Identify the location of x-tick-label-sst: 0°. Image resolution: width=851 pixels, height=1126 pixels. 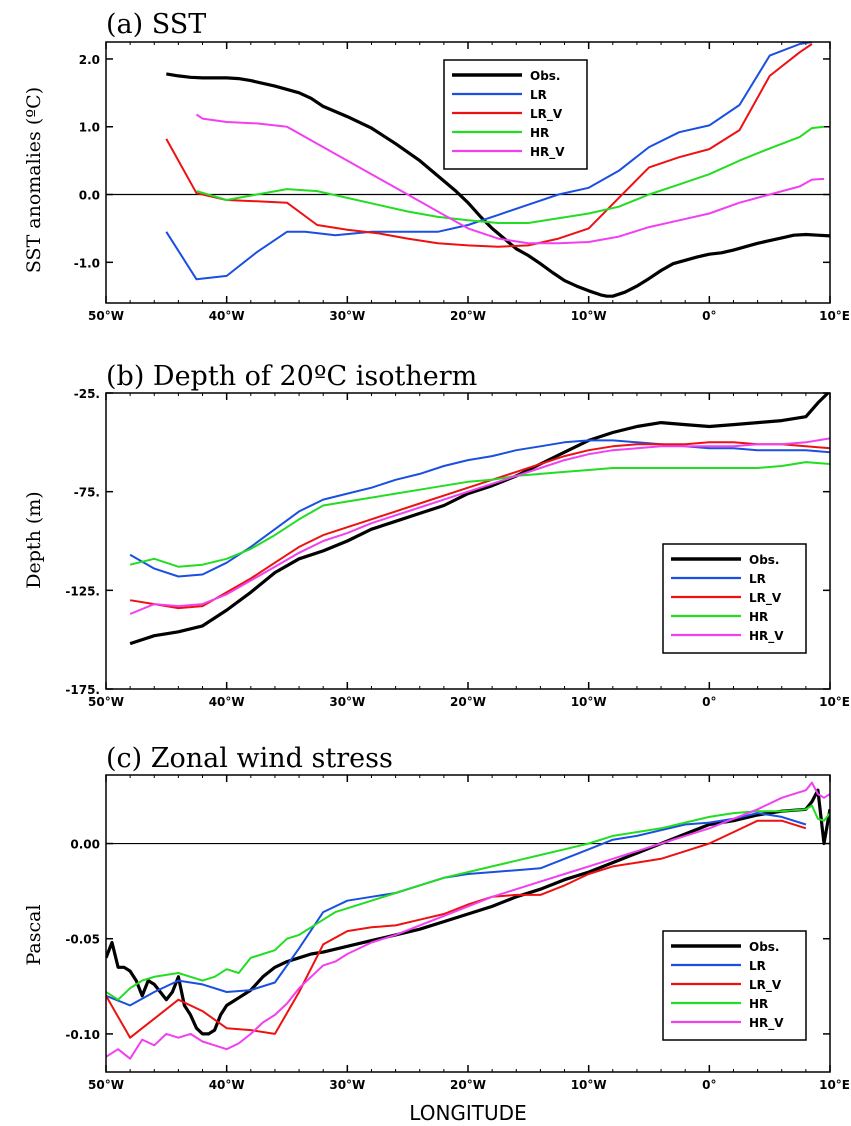
(709, 316).